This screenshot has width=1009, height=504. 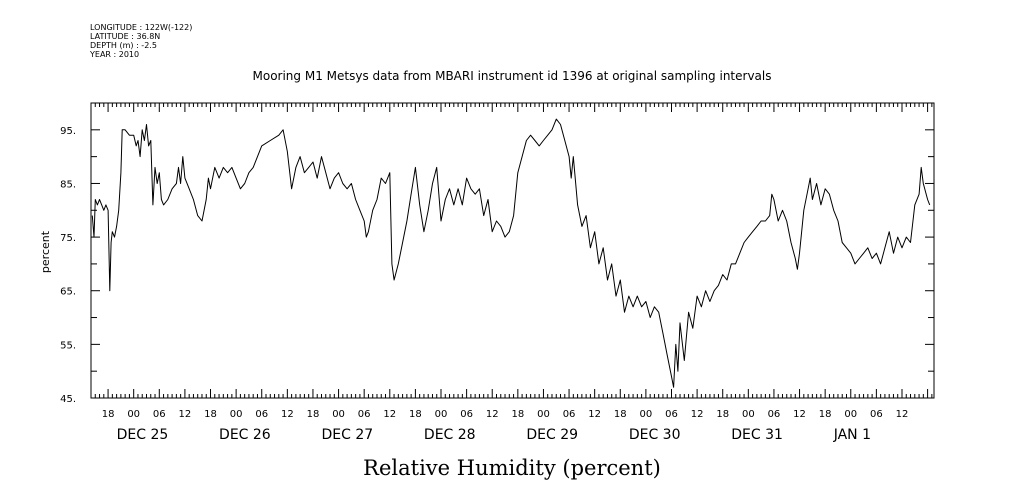 I want to click on y-tick-label: 85., so click(x=68, y=184).